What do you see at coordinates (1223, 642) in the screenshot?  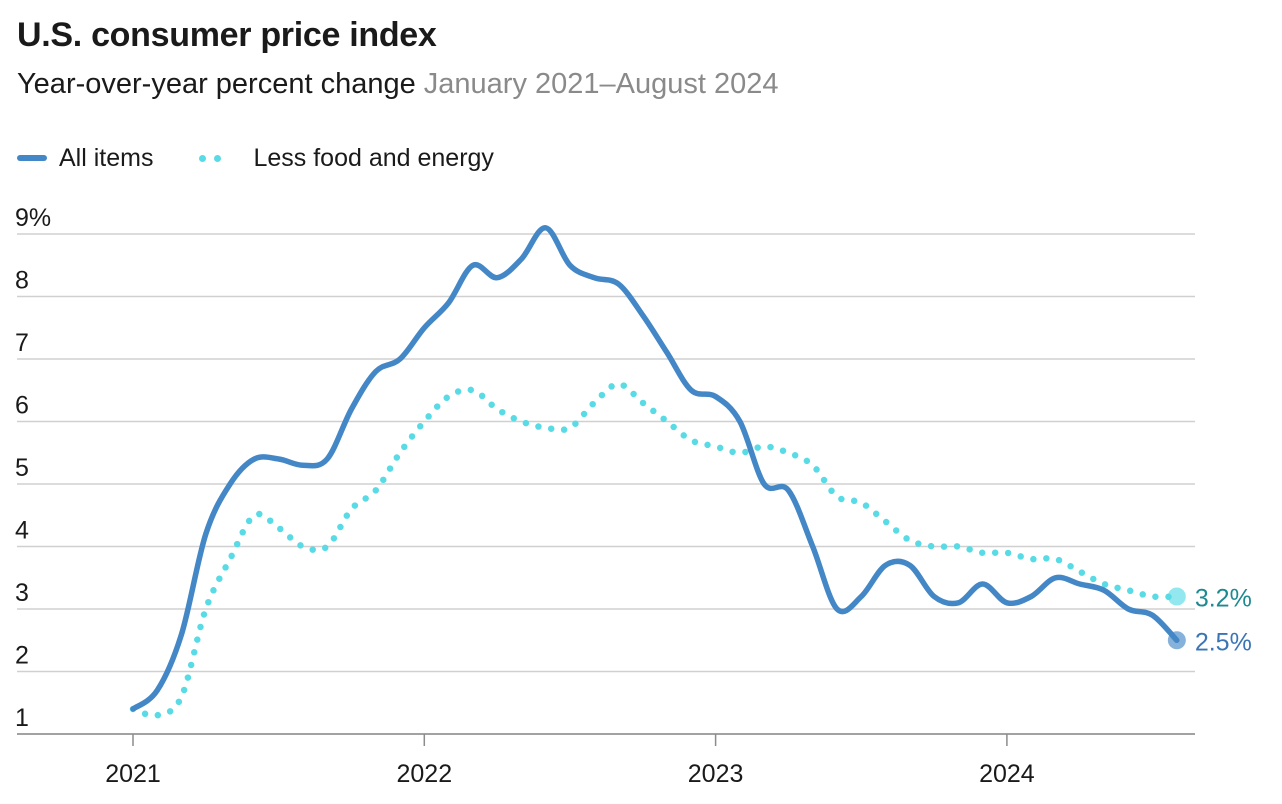 I see `end-label-all-items: 2.5%` at bounding box center [1223, 642].